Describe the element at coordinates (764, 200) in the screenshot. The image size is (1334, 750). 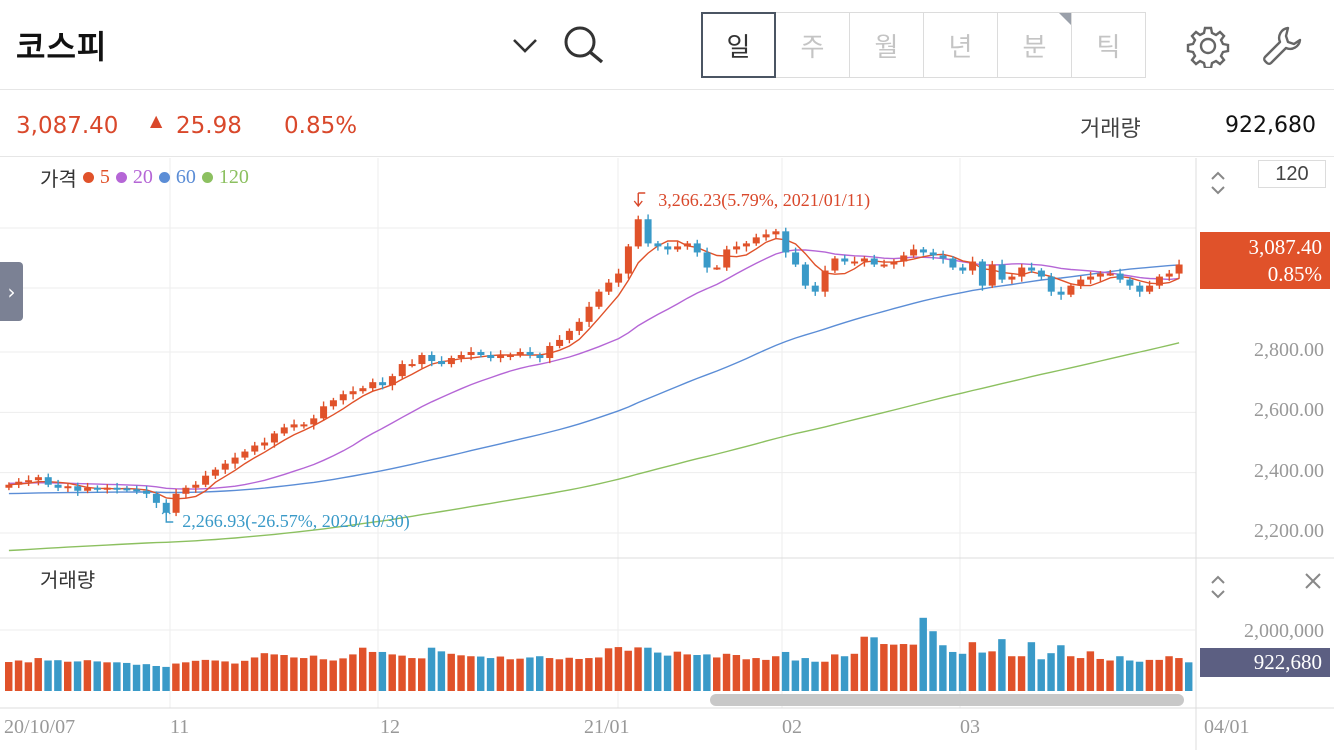
I see `high-annotation: 3,266.23(5.79%, 2021/01/11)` at that location.